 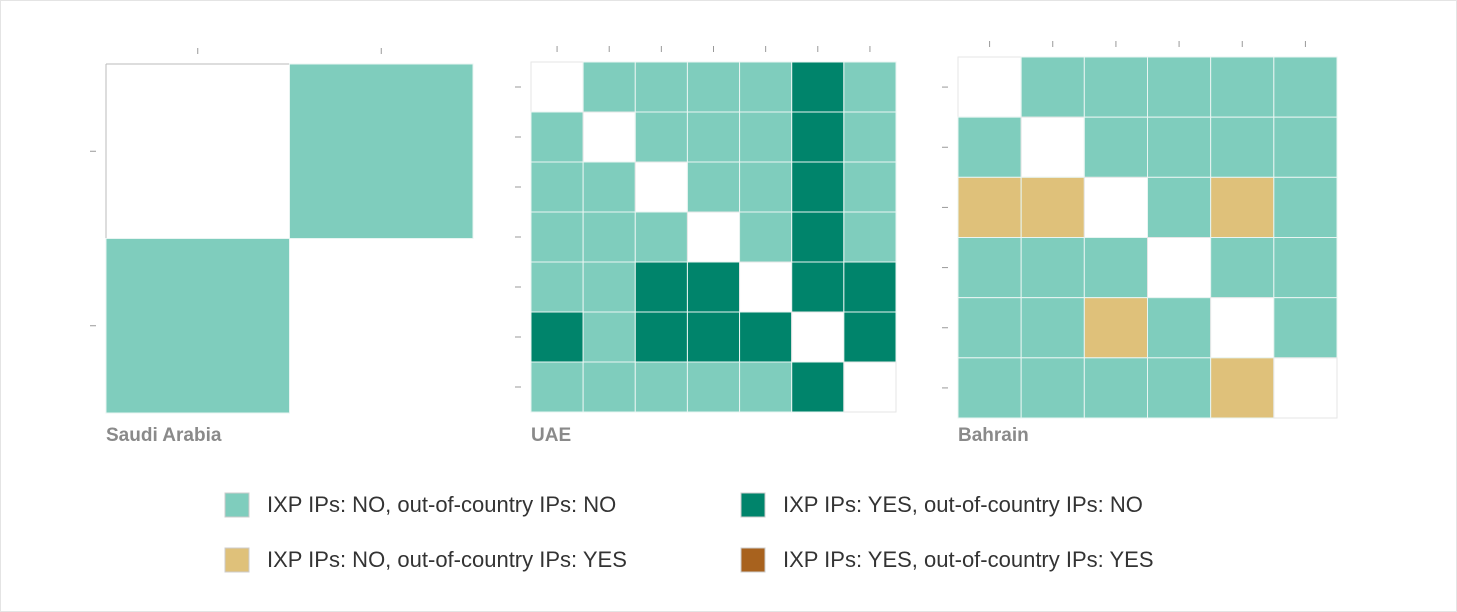 What do you see at coordinates (164, 435) in the screenshot?
I see `panel-label: Saudi Arabia` at bounding box center [164, 435].